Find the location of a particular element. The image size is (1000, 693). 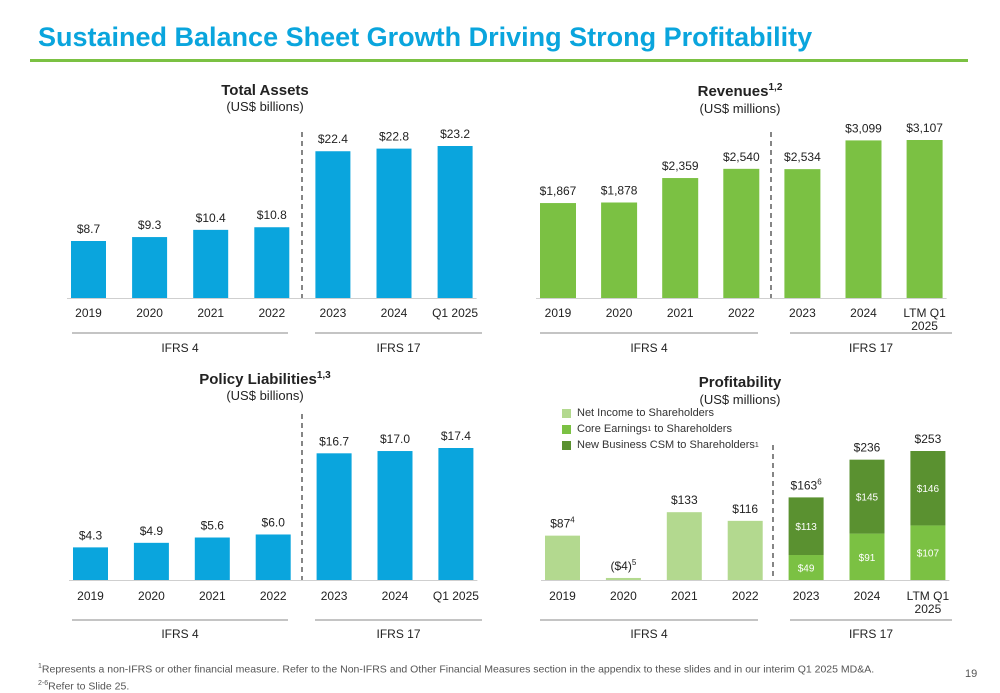

profitability-new-business-csm-label: $145 is located at coordinates (867, 498).